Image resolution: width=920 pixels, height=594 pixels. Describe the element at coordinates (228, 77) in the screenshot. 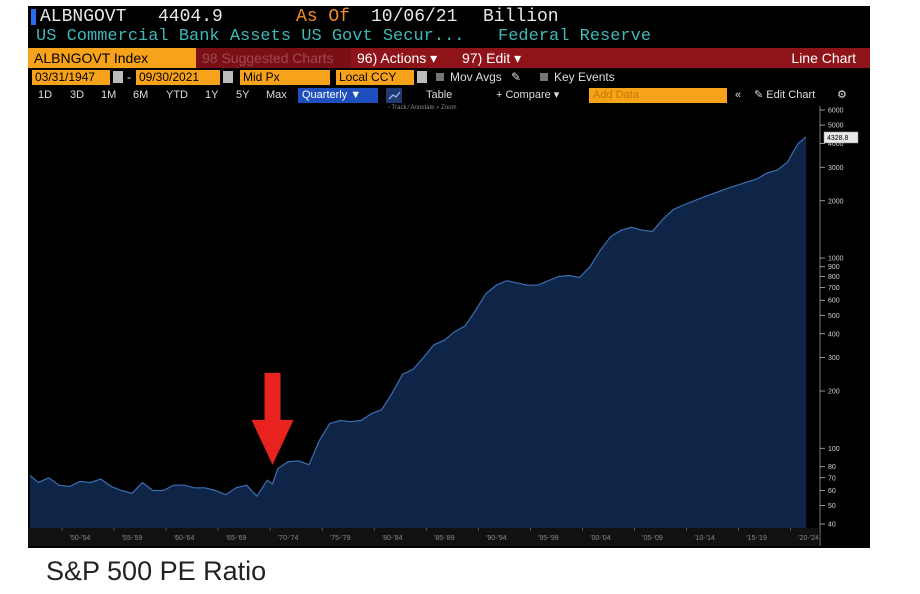

I see `end-calendar-icon` at that location.